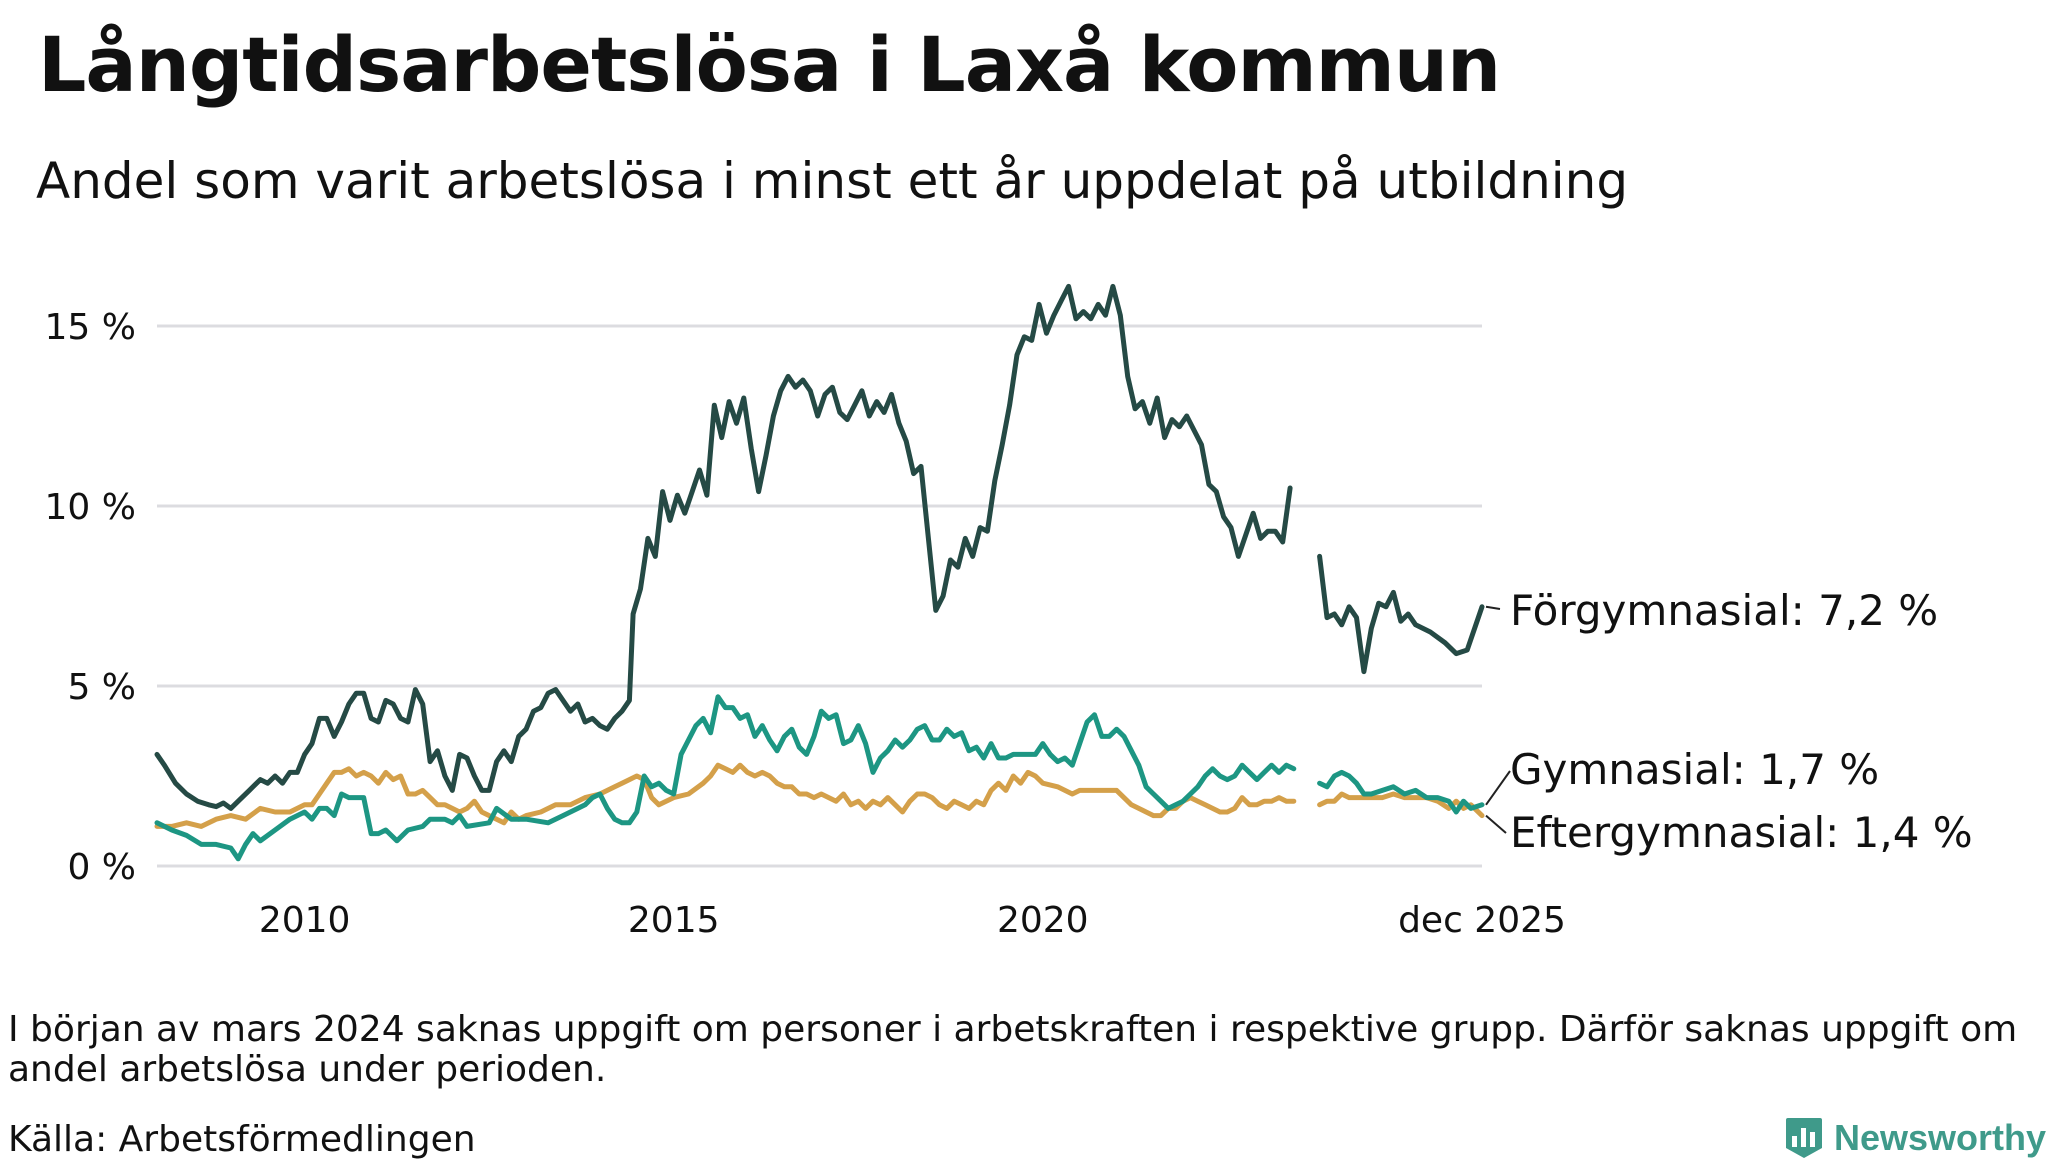  I want to click on newsworthy-logo: Newsworthy, so click(1915, 1138).